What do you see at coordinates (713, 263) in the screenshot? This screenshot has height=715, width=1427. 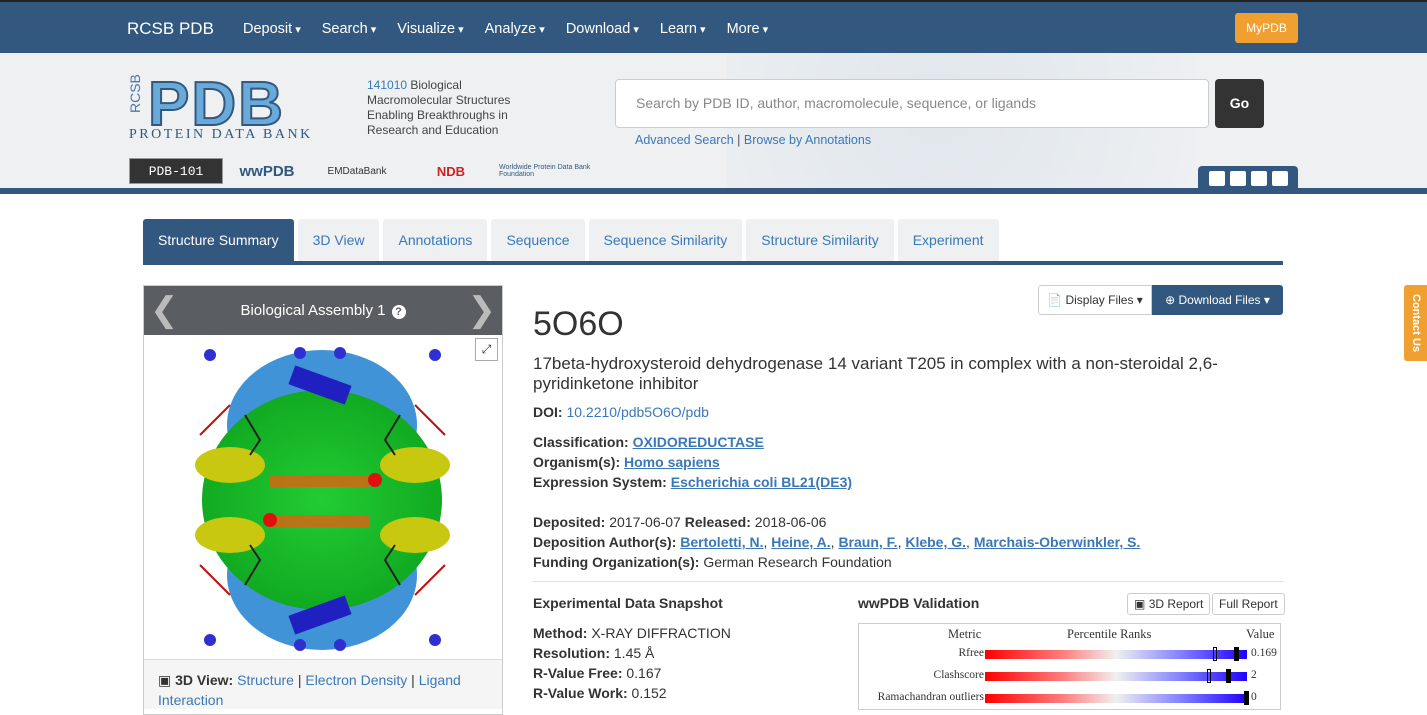 I see `tab-underline` at bounding box center [713, 263].